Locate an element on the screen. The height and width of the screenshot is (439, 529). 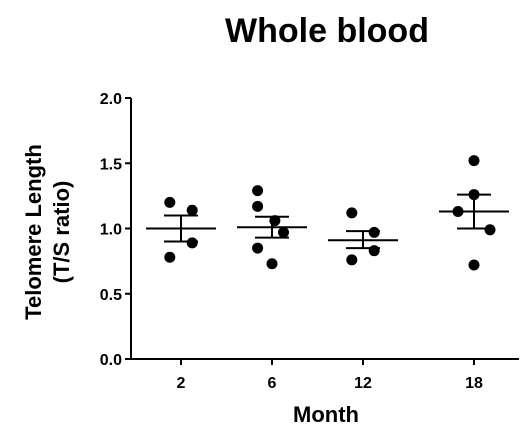
y-tick-label: 2.0 is located at coordinates (111, 99).